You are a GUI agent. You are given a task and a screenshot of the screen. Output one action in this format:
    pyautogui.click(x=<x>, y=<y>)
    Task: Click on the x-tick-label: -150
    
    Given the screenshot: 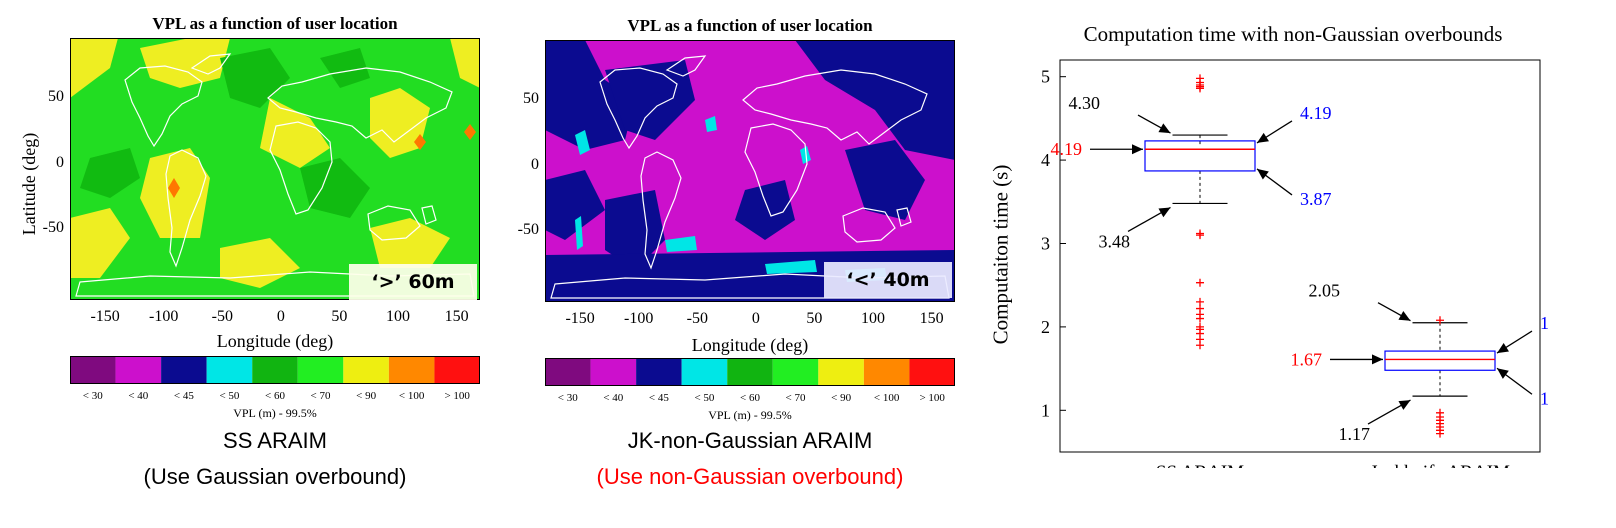 What is the action you would take?
    pyautogui.click(x=105, y=316)
    